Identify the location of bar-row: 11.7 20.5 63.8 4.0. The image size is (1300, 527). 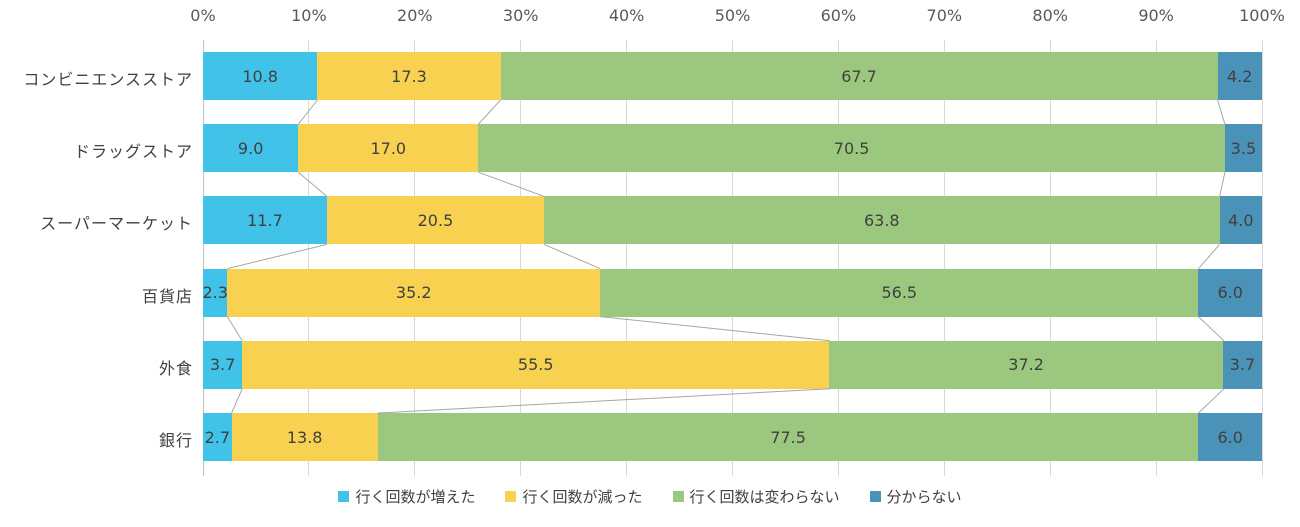
(732, 220).